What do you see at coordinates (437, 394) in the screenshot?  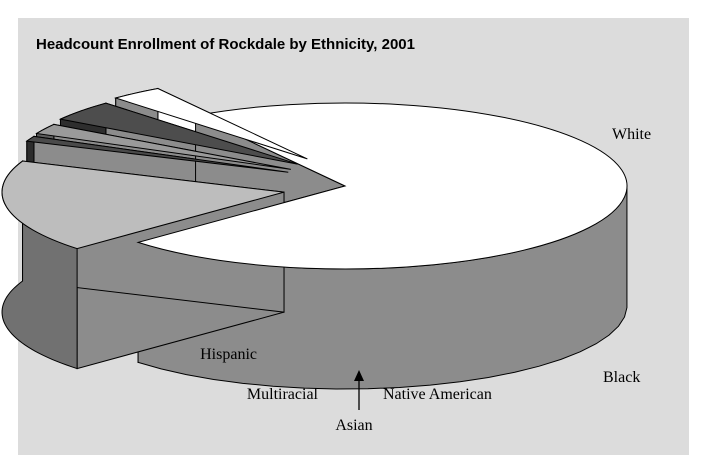 I see `label-native-american: Native American` at bounding box center [437, 394].